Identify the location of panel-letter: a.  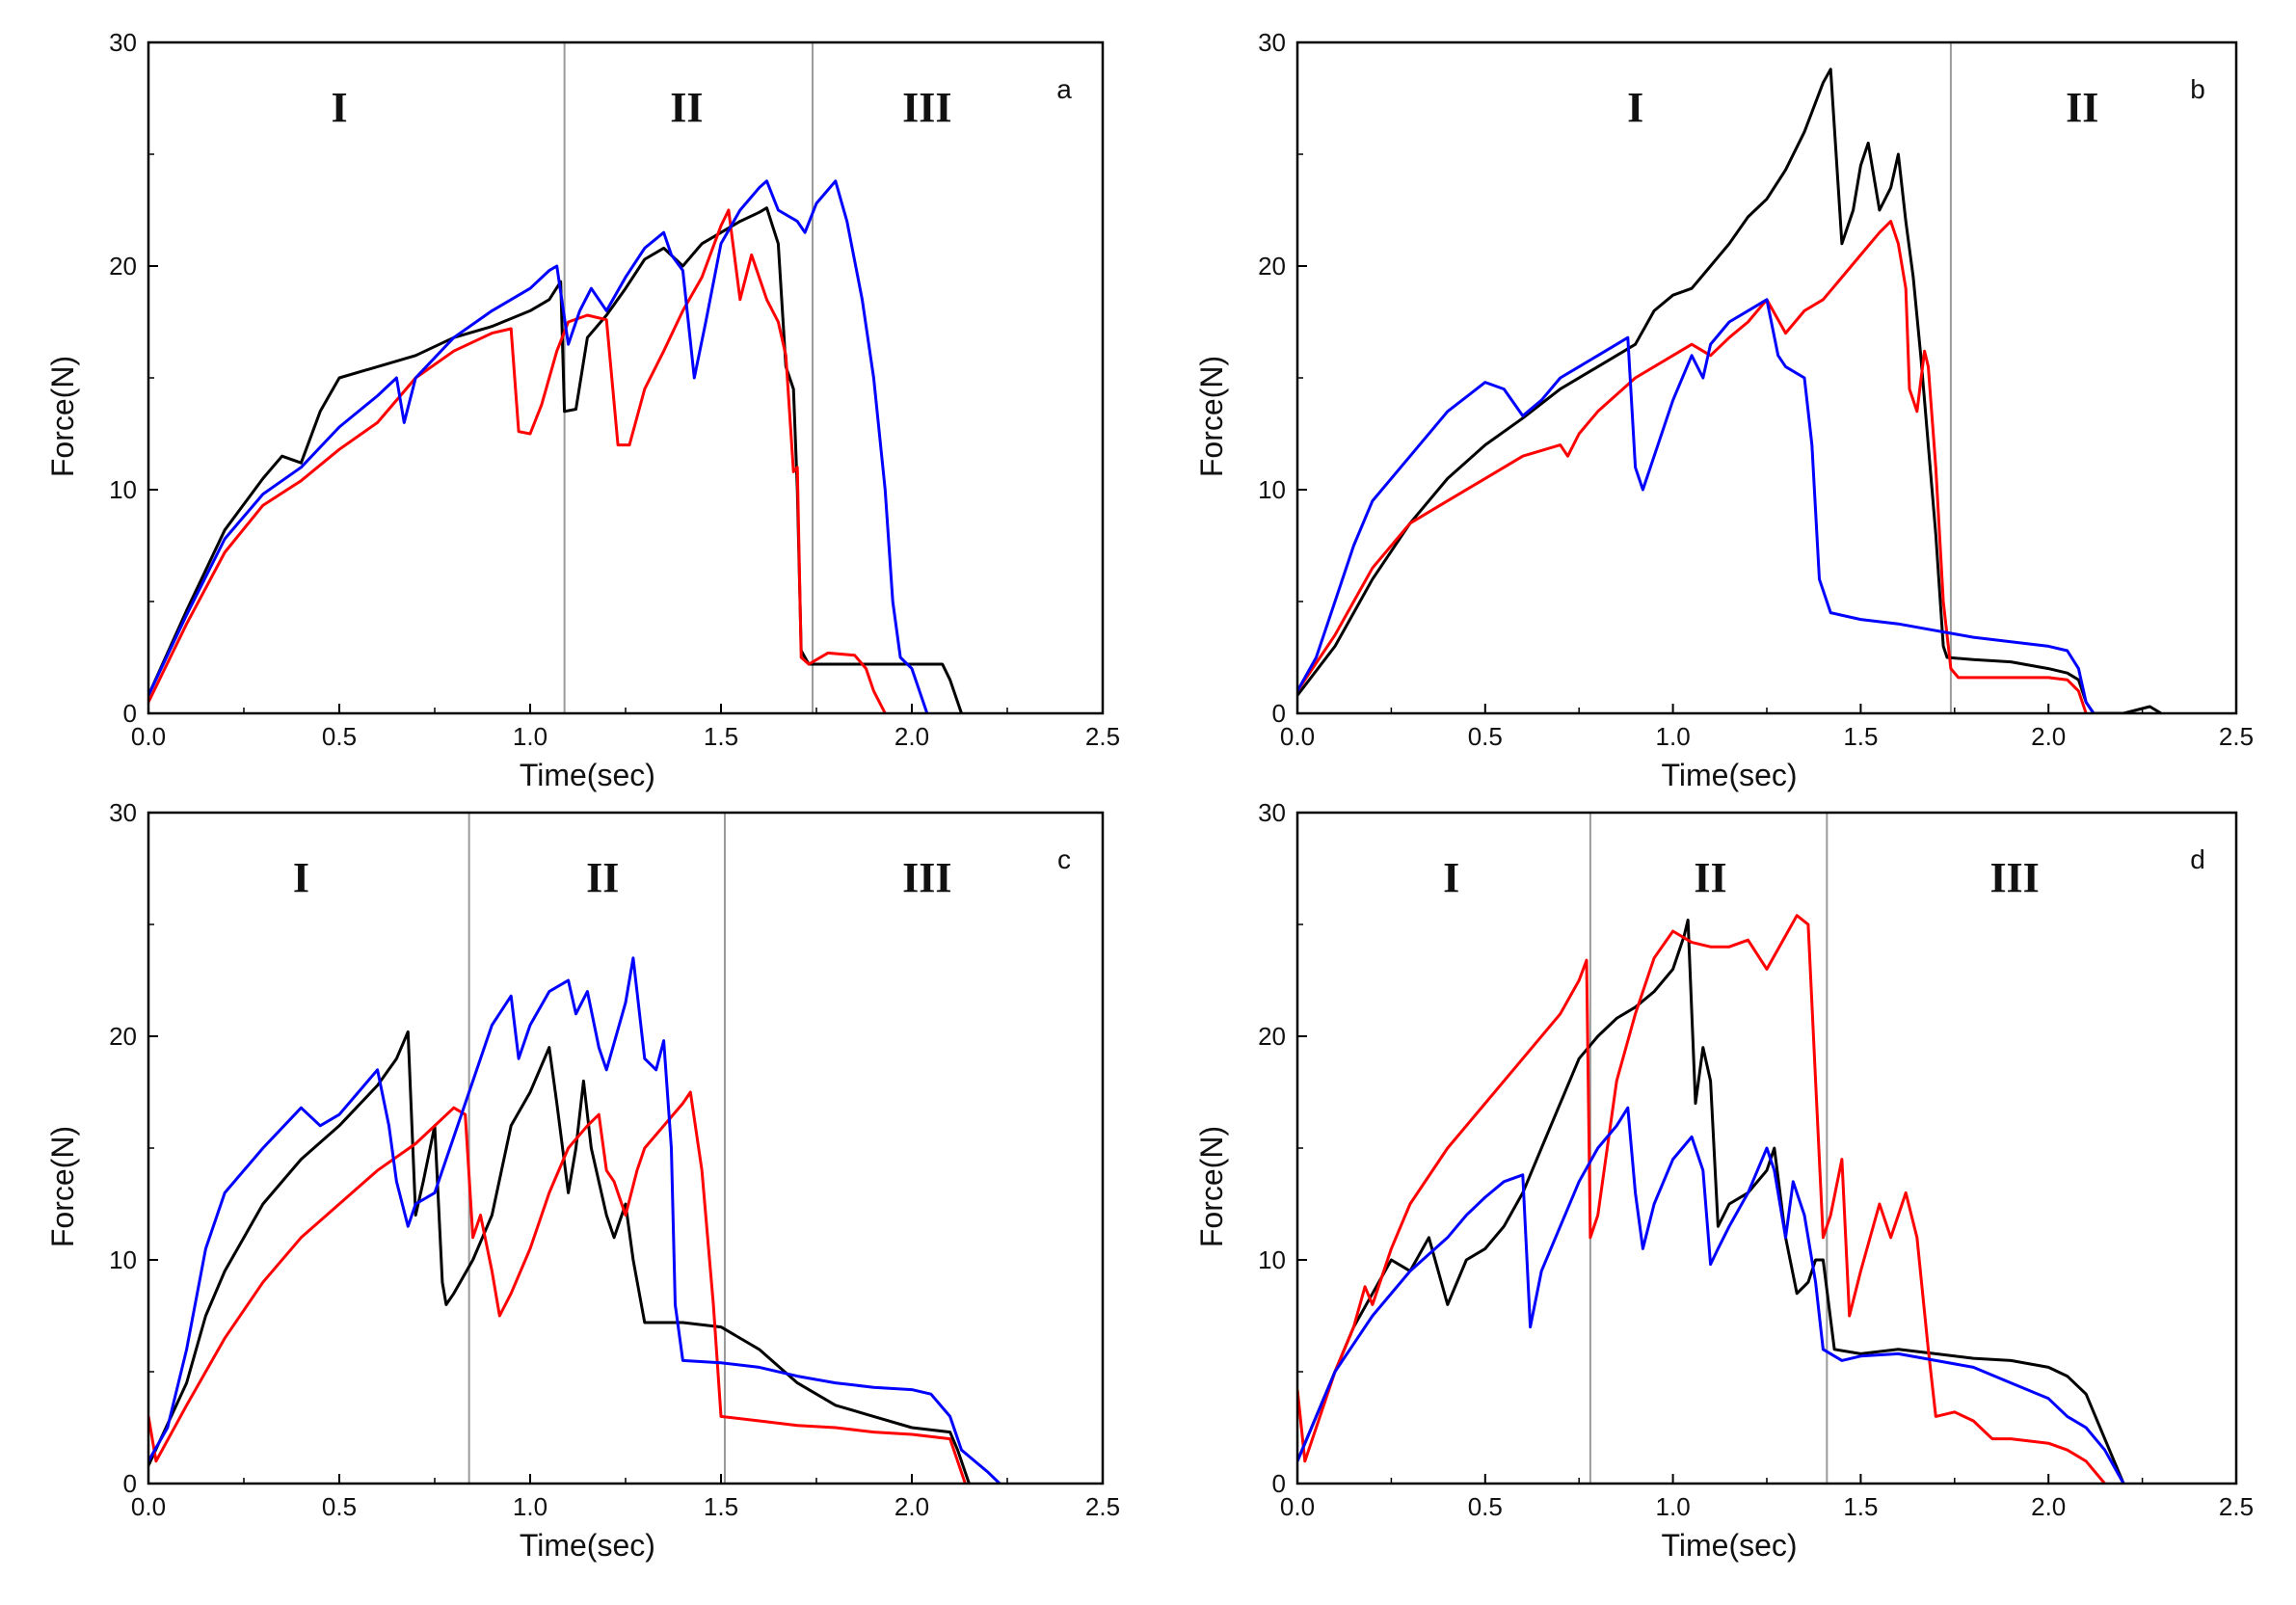
(1064, 89).